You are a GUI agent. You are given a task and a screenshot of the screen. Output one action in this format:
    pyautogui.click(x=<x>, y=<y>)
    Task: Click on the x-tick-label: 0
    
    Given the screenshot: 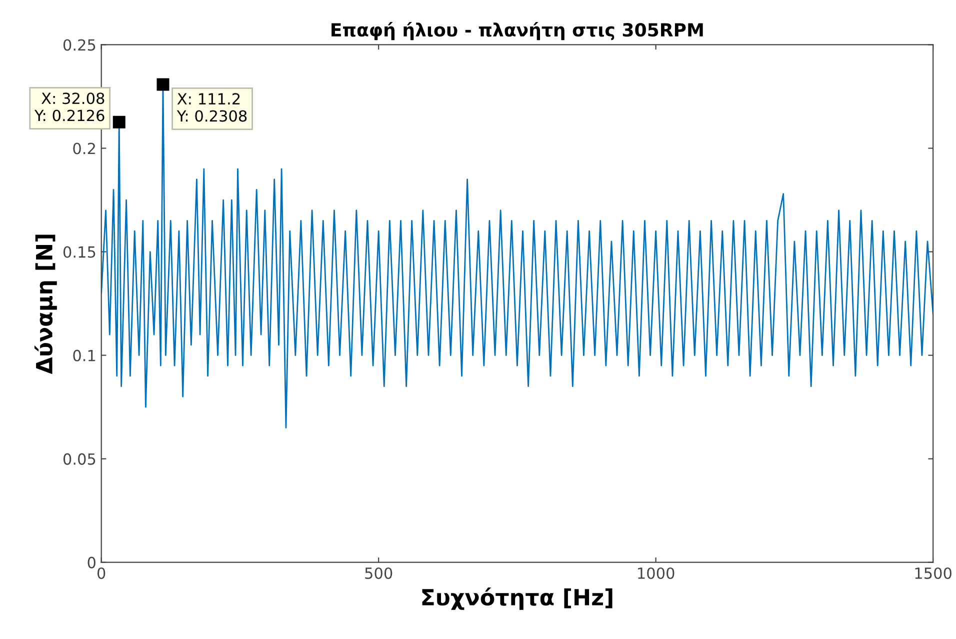 What is the action you would take?
    pyautogui.click(x=101, y=573)
    